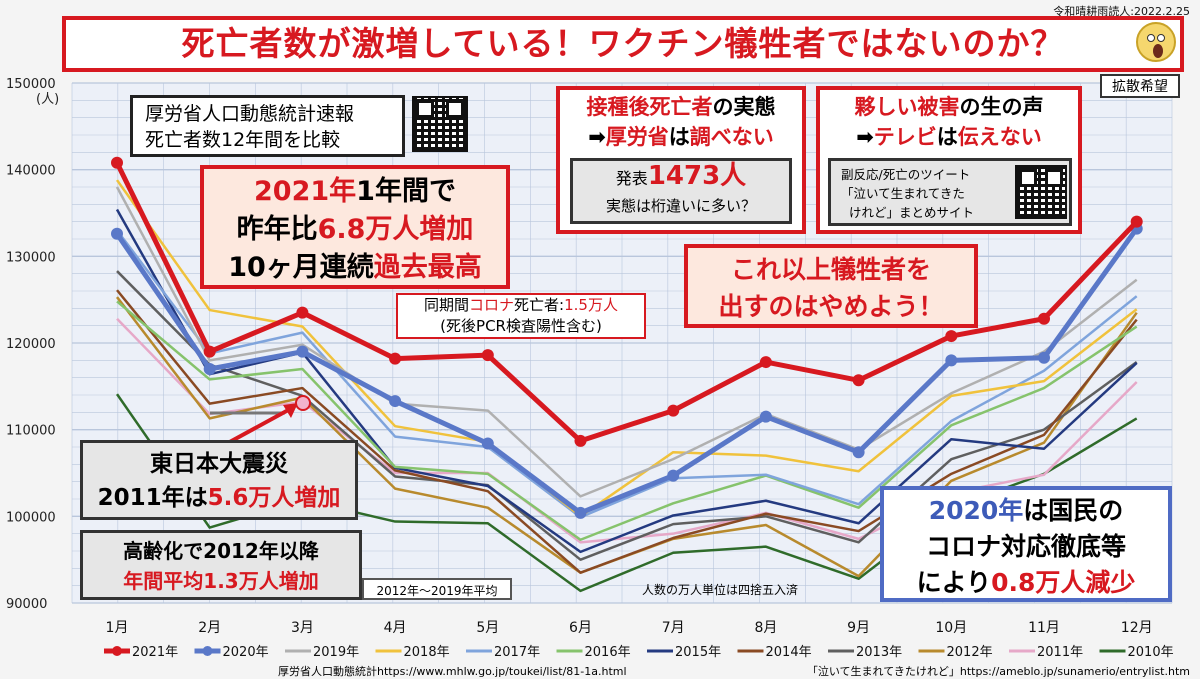 The image size is (1200, 679). What do you see at coordinates (719, 590) in the screenshot?
I see `rounding-note-text: 人数の万人単位は四捨五入済` at bounding box center [719, 590].